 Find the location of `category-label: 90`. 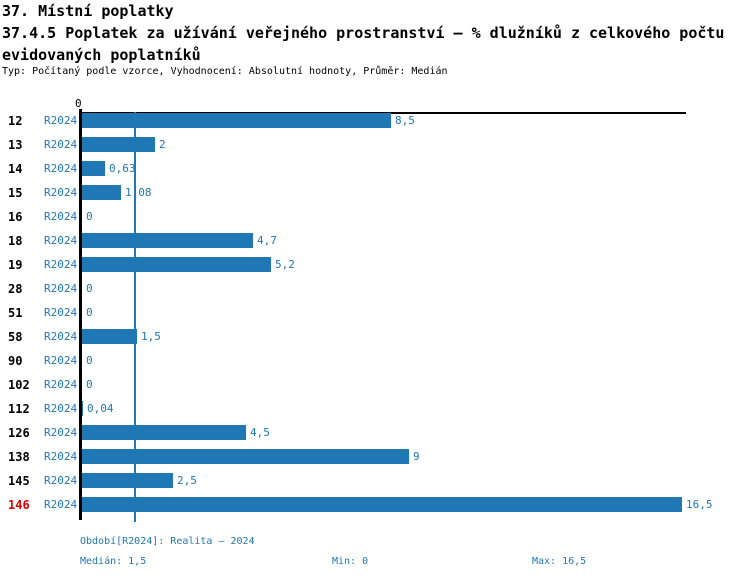

category-label: 90 is located at coordinates (15, 361).